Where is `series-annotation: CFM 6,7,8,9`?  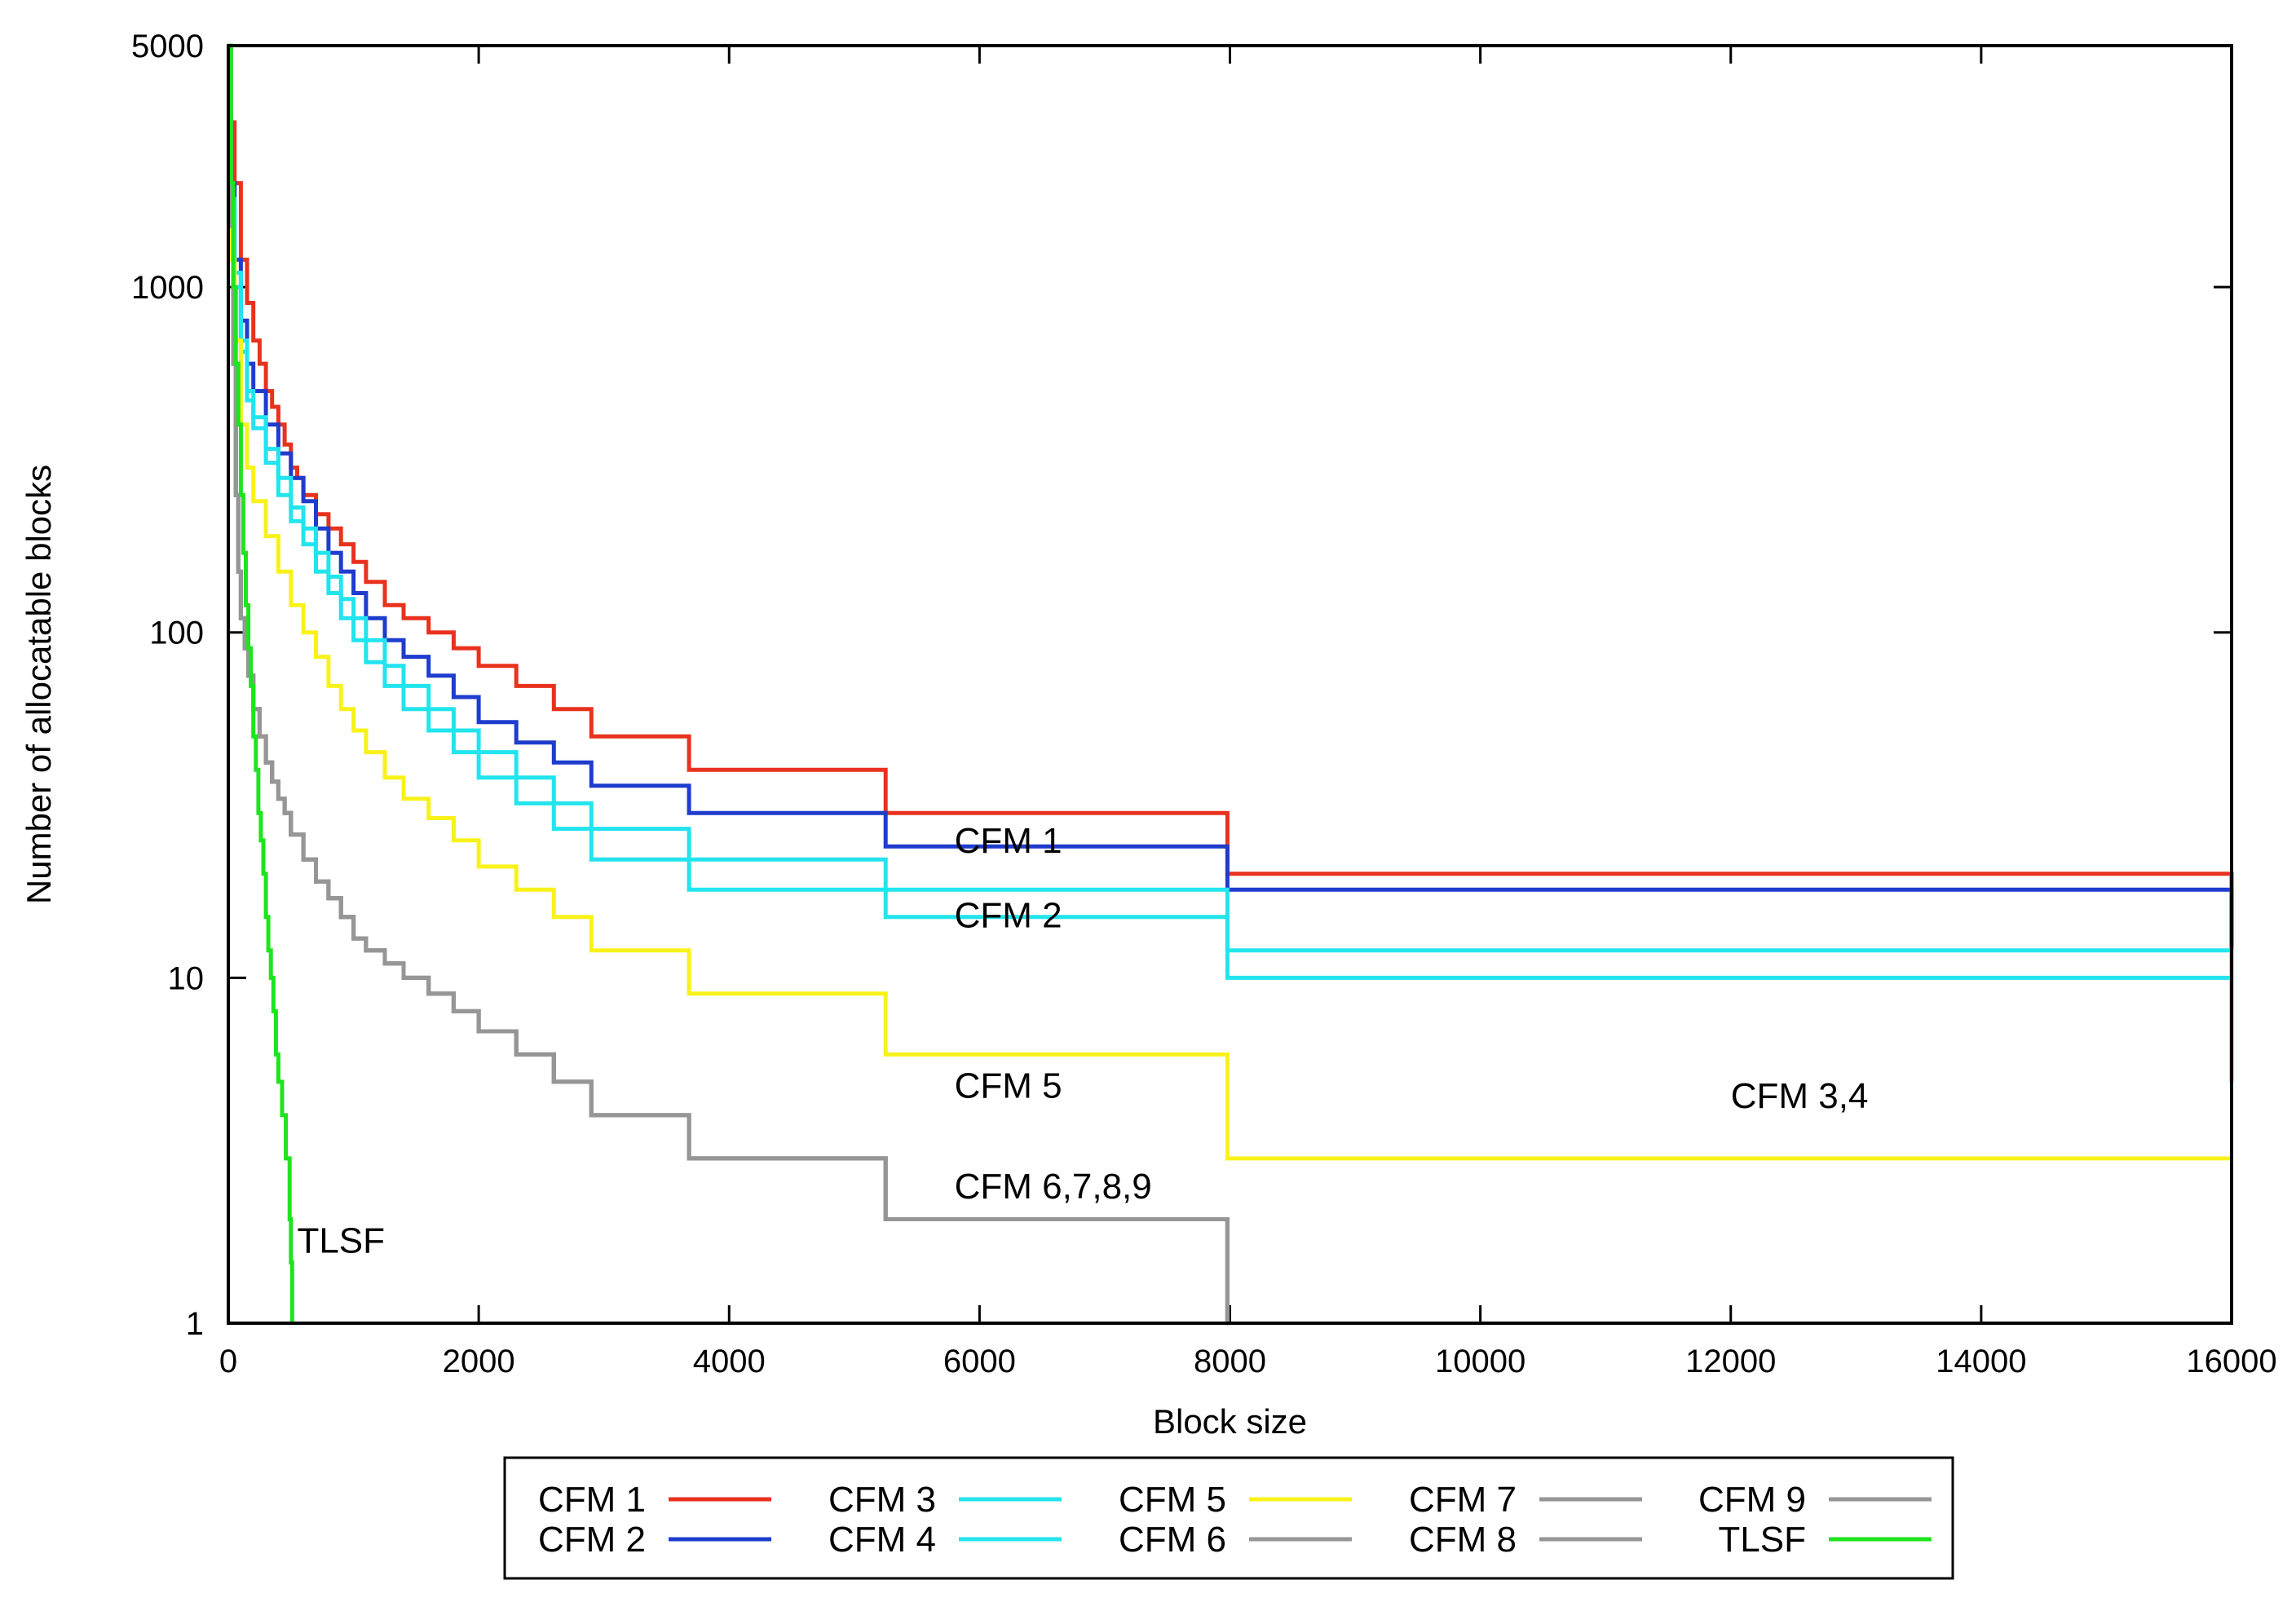
series-annotation: CFM 6,7,8,9 is located at coordinates (1053, 1187).